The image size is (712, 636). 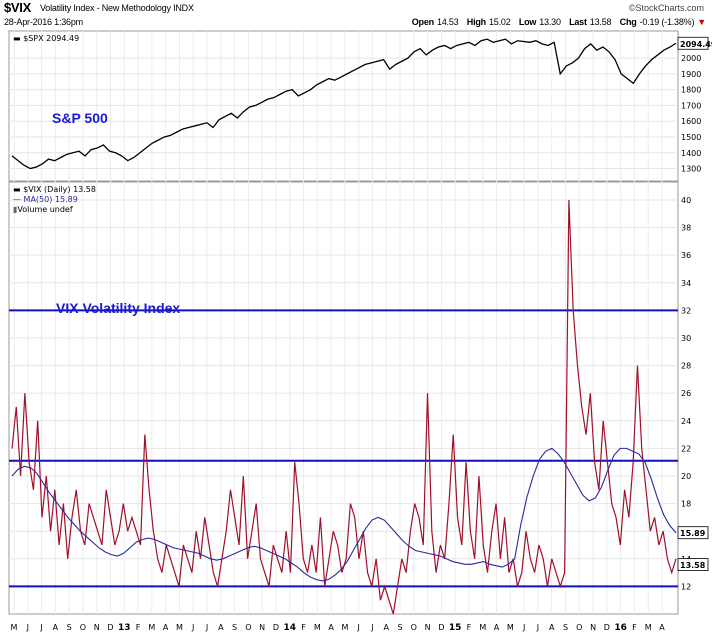 What do you see at coordinates (694, 303) in the screenshot?
I see `value-labels: 2094.49 13.58 15.89` at bounding box center [694, 303].